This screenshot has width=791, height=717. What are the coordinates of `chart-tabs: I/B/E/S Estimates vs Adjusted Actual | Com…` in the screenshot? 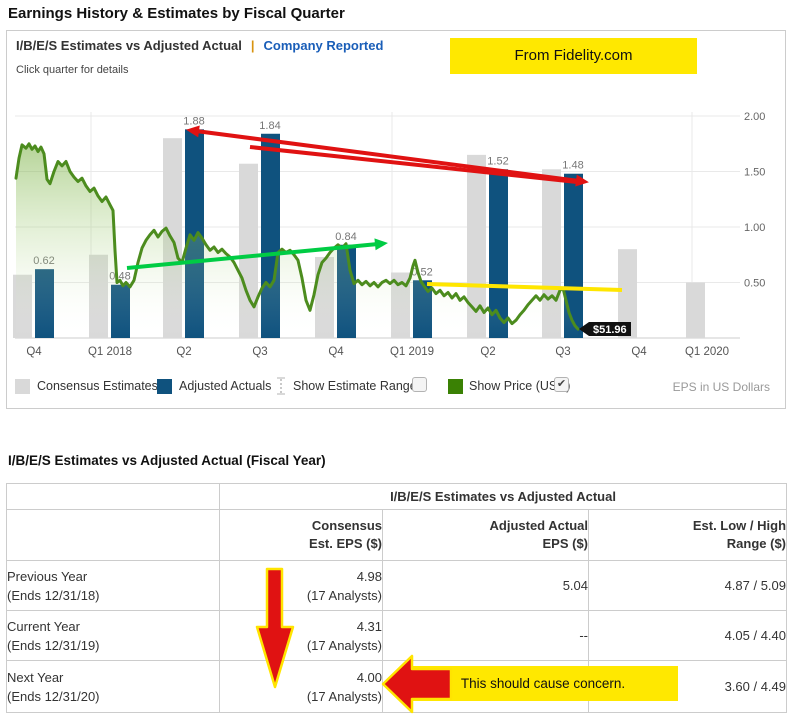 It's located at (199, 45).